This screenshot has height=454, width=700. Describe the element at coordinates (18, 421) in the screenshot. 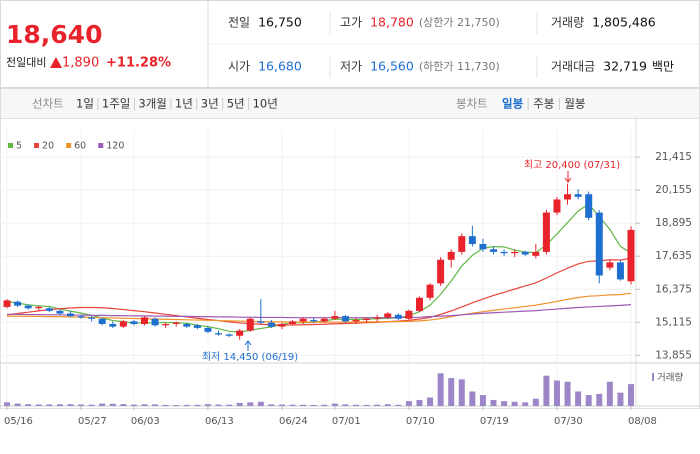

I see `x-tick-label: 05/16` at that location.